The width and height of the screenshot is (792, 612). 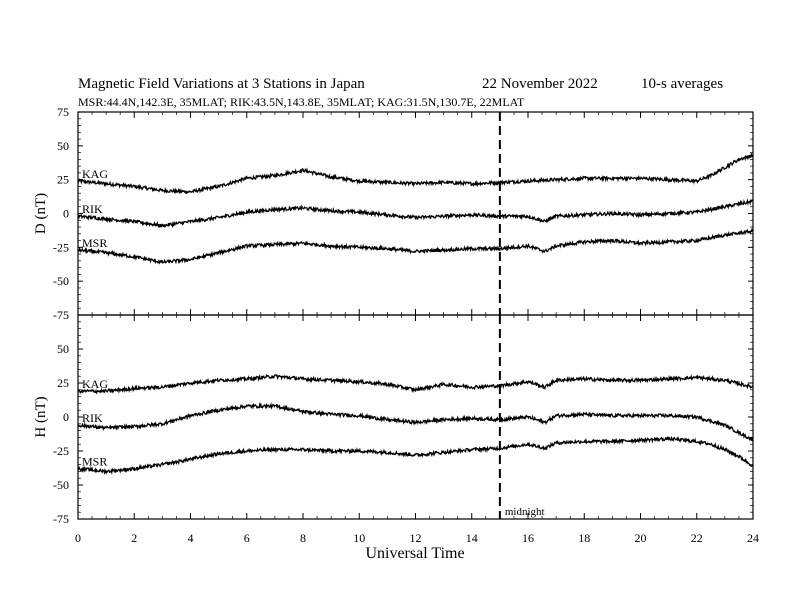 I want to click on d-y-tick-label: 25, so click(x=63, y=180).